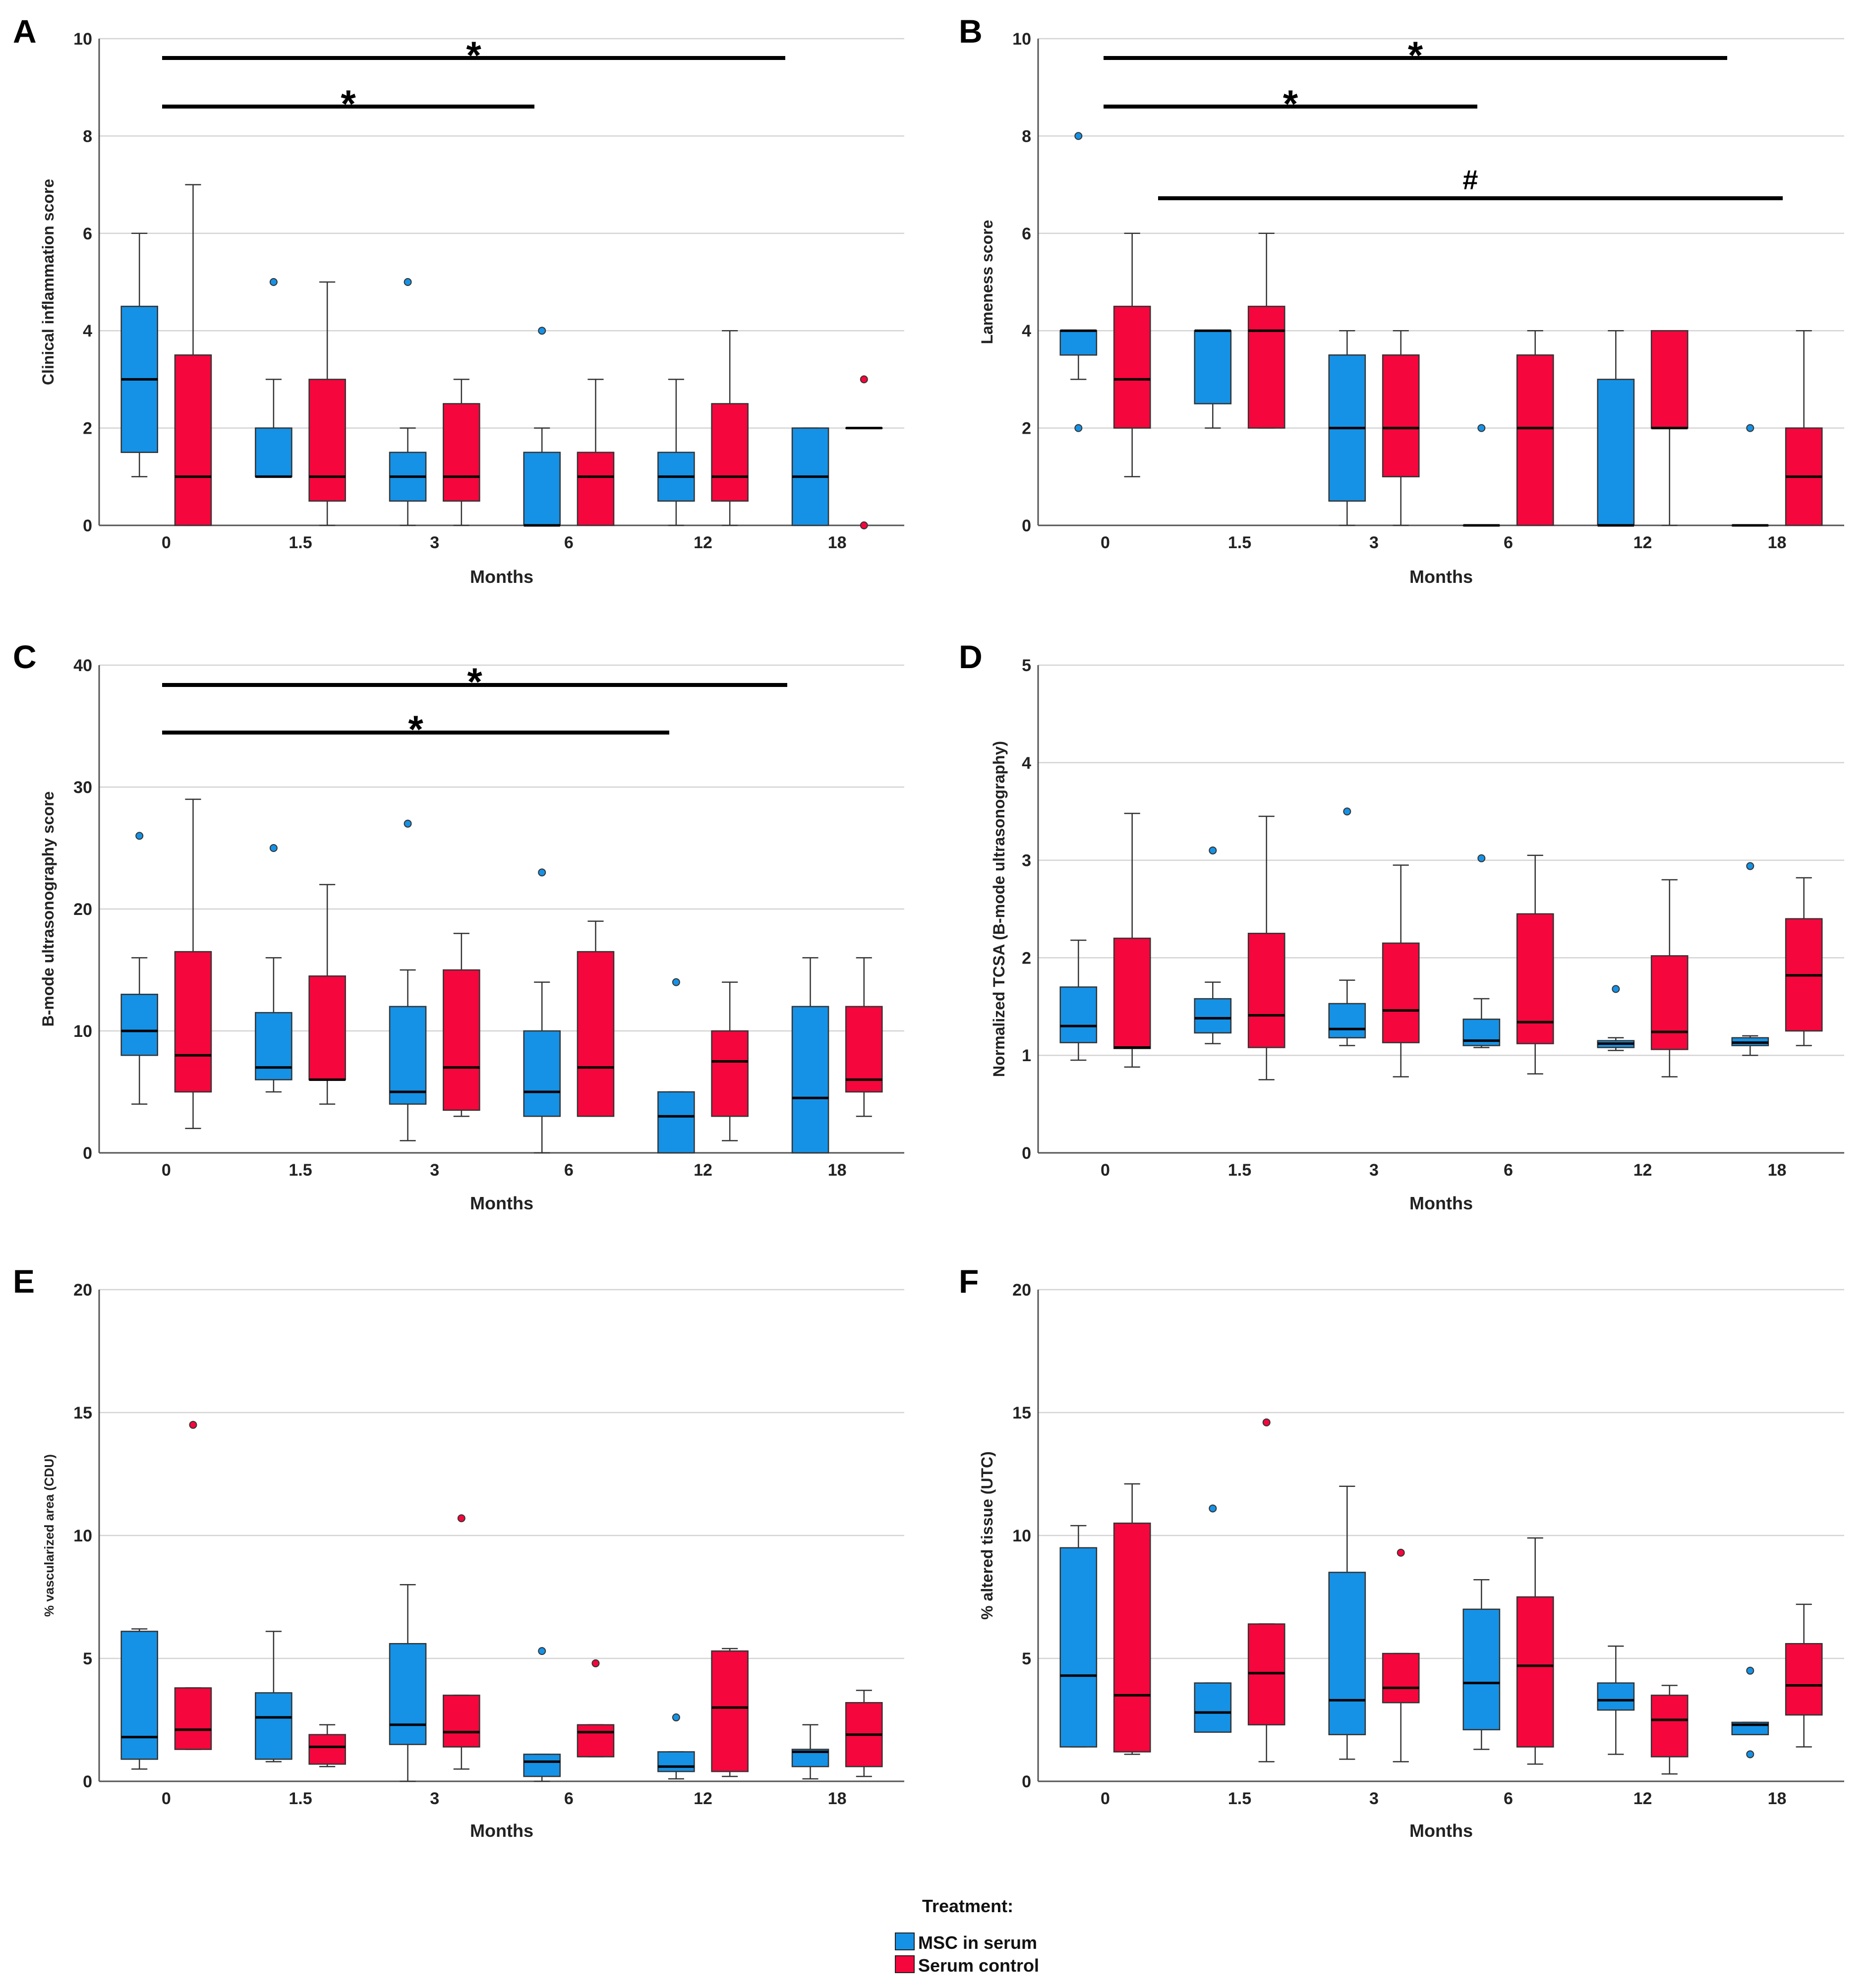  Describe the element at coordinates (1105, 542) in the screenshot. I see `x-tick-label-b: 0` at that location.